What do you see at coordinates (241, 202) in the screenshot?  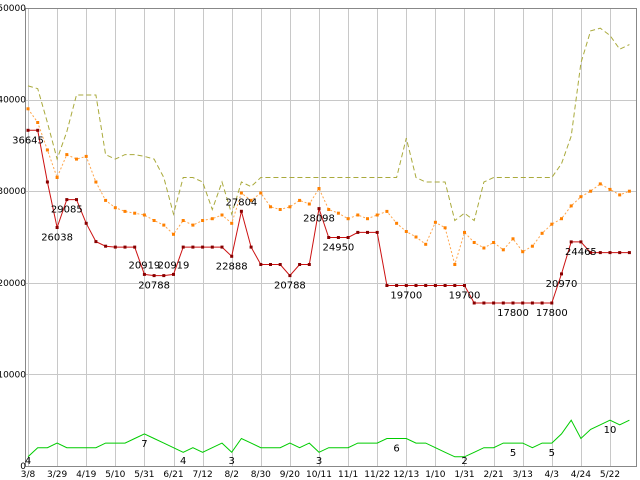 I see `data-label: 27804` at bounding box center [241, 202].